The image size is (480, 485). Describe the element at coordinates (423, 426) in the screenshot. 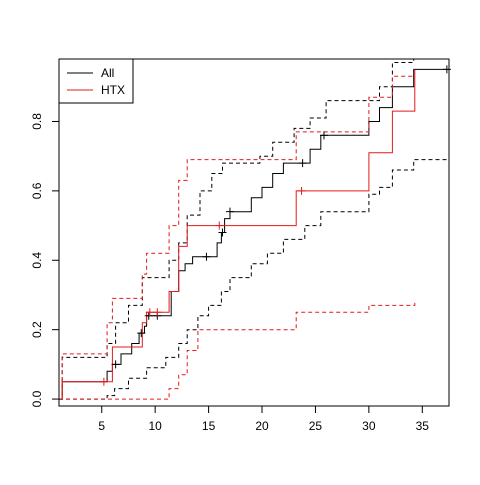

I see `x-tick-label-35: 35` at that location.